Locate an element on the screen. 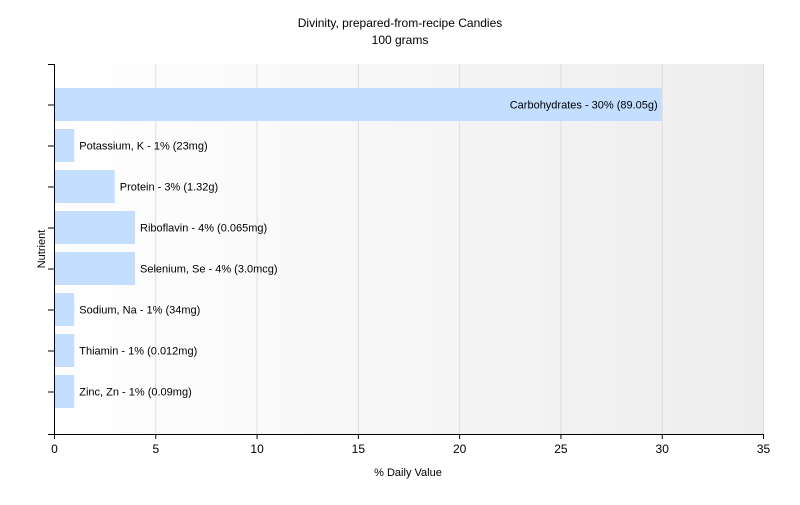 The image size is (800, 505). bar-label: Protein - 3% (1.32g) is located at coordinates (169, 188).